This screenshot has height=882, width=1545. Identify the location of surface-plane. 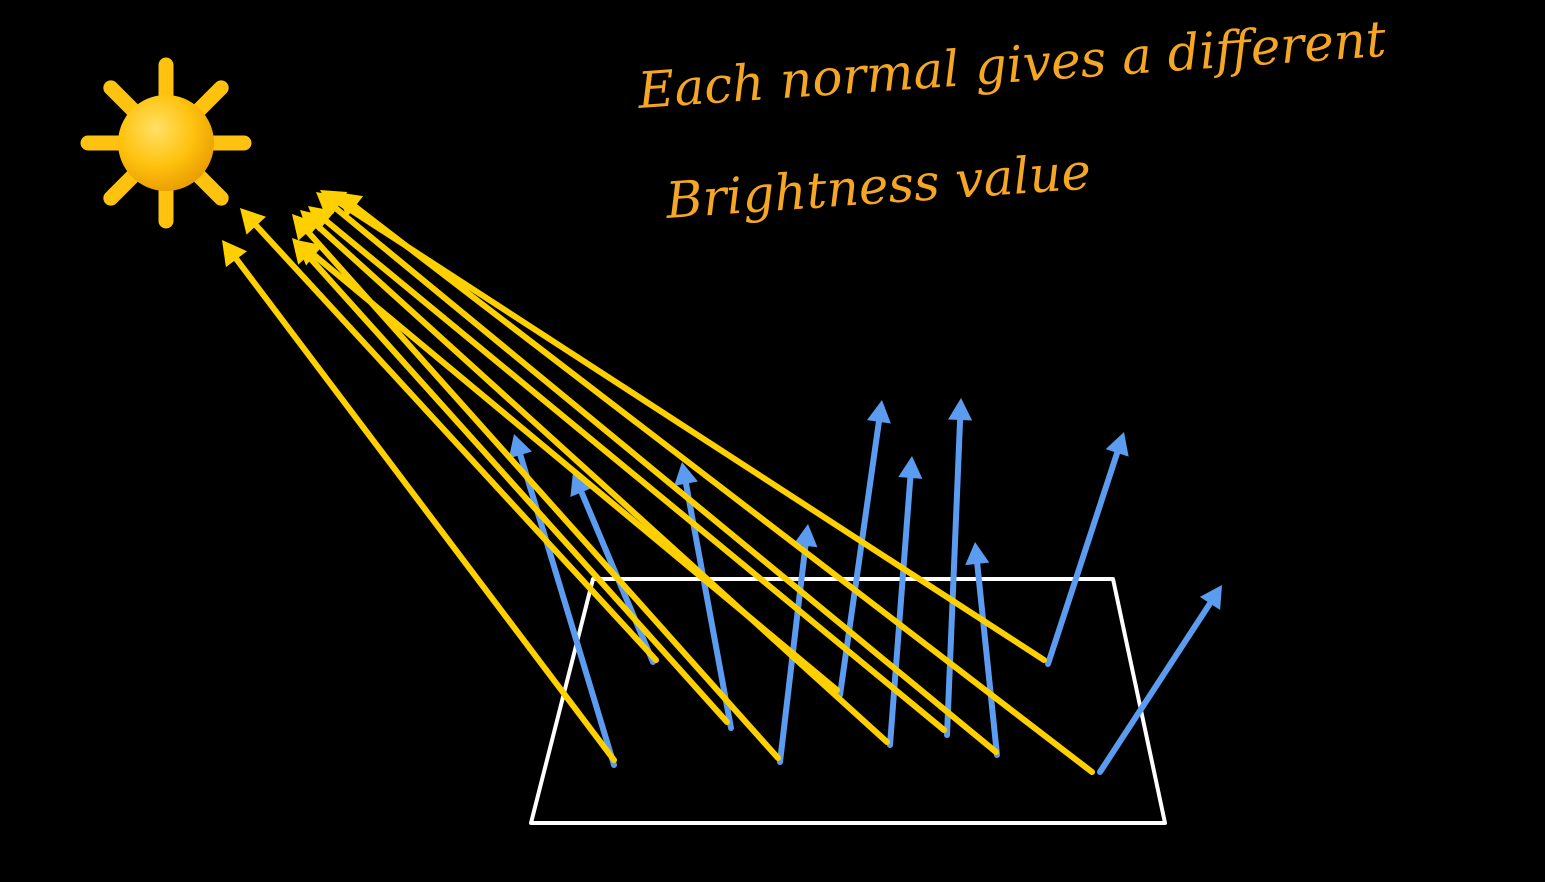
(848, 701).